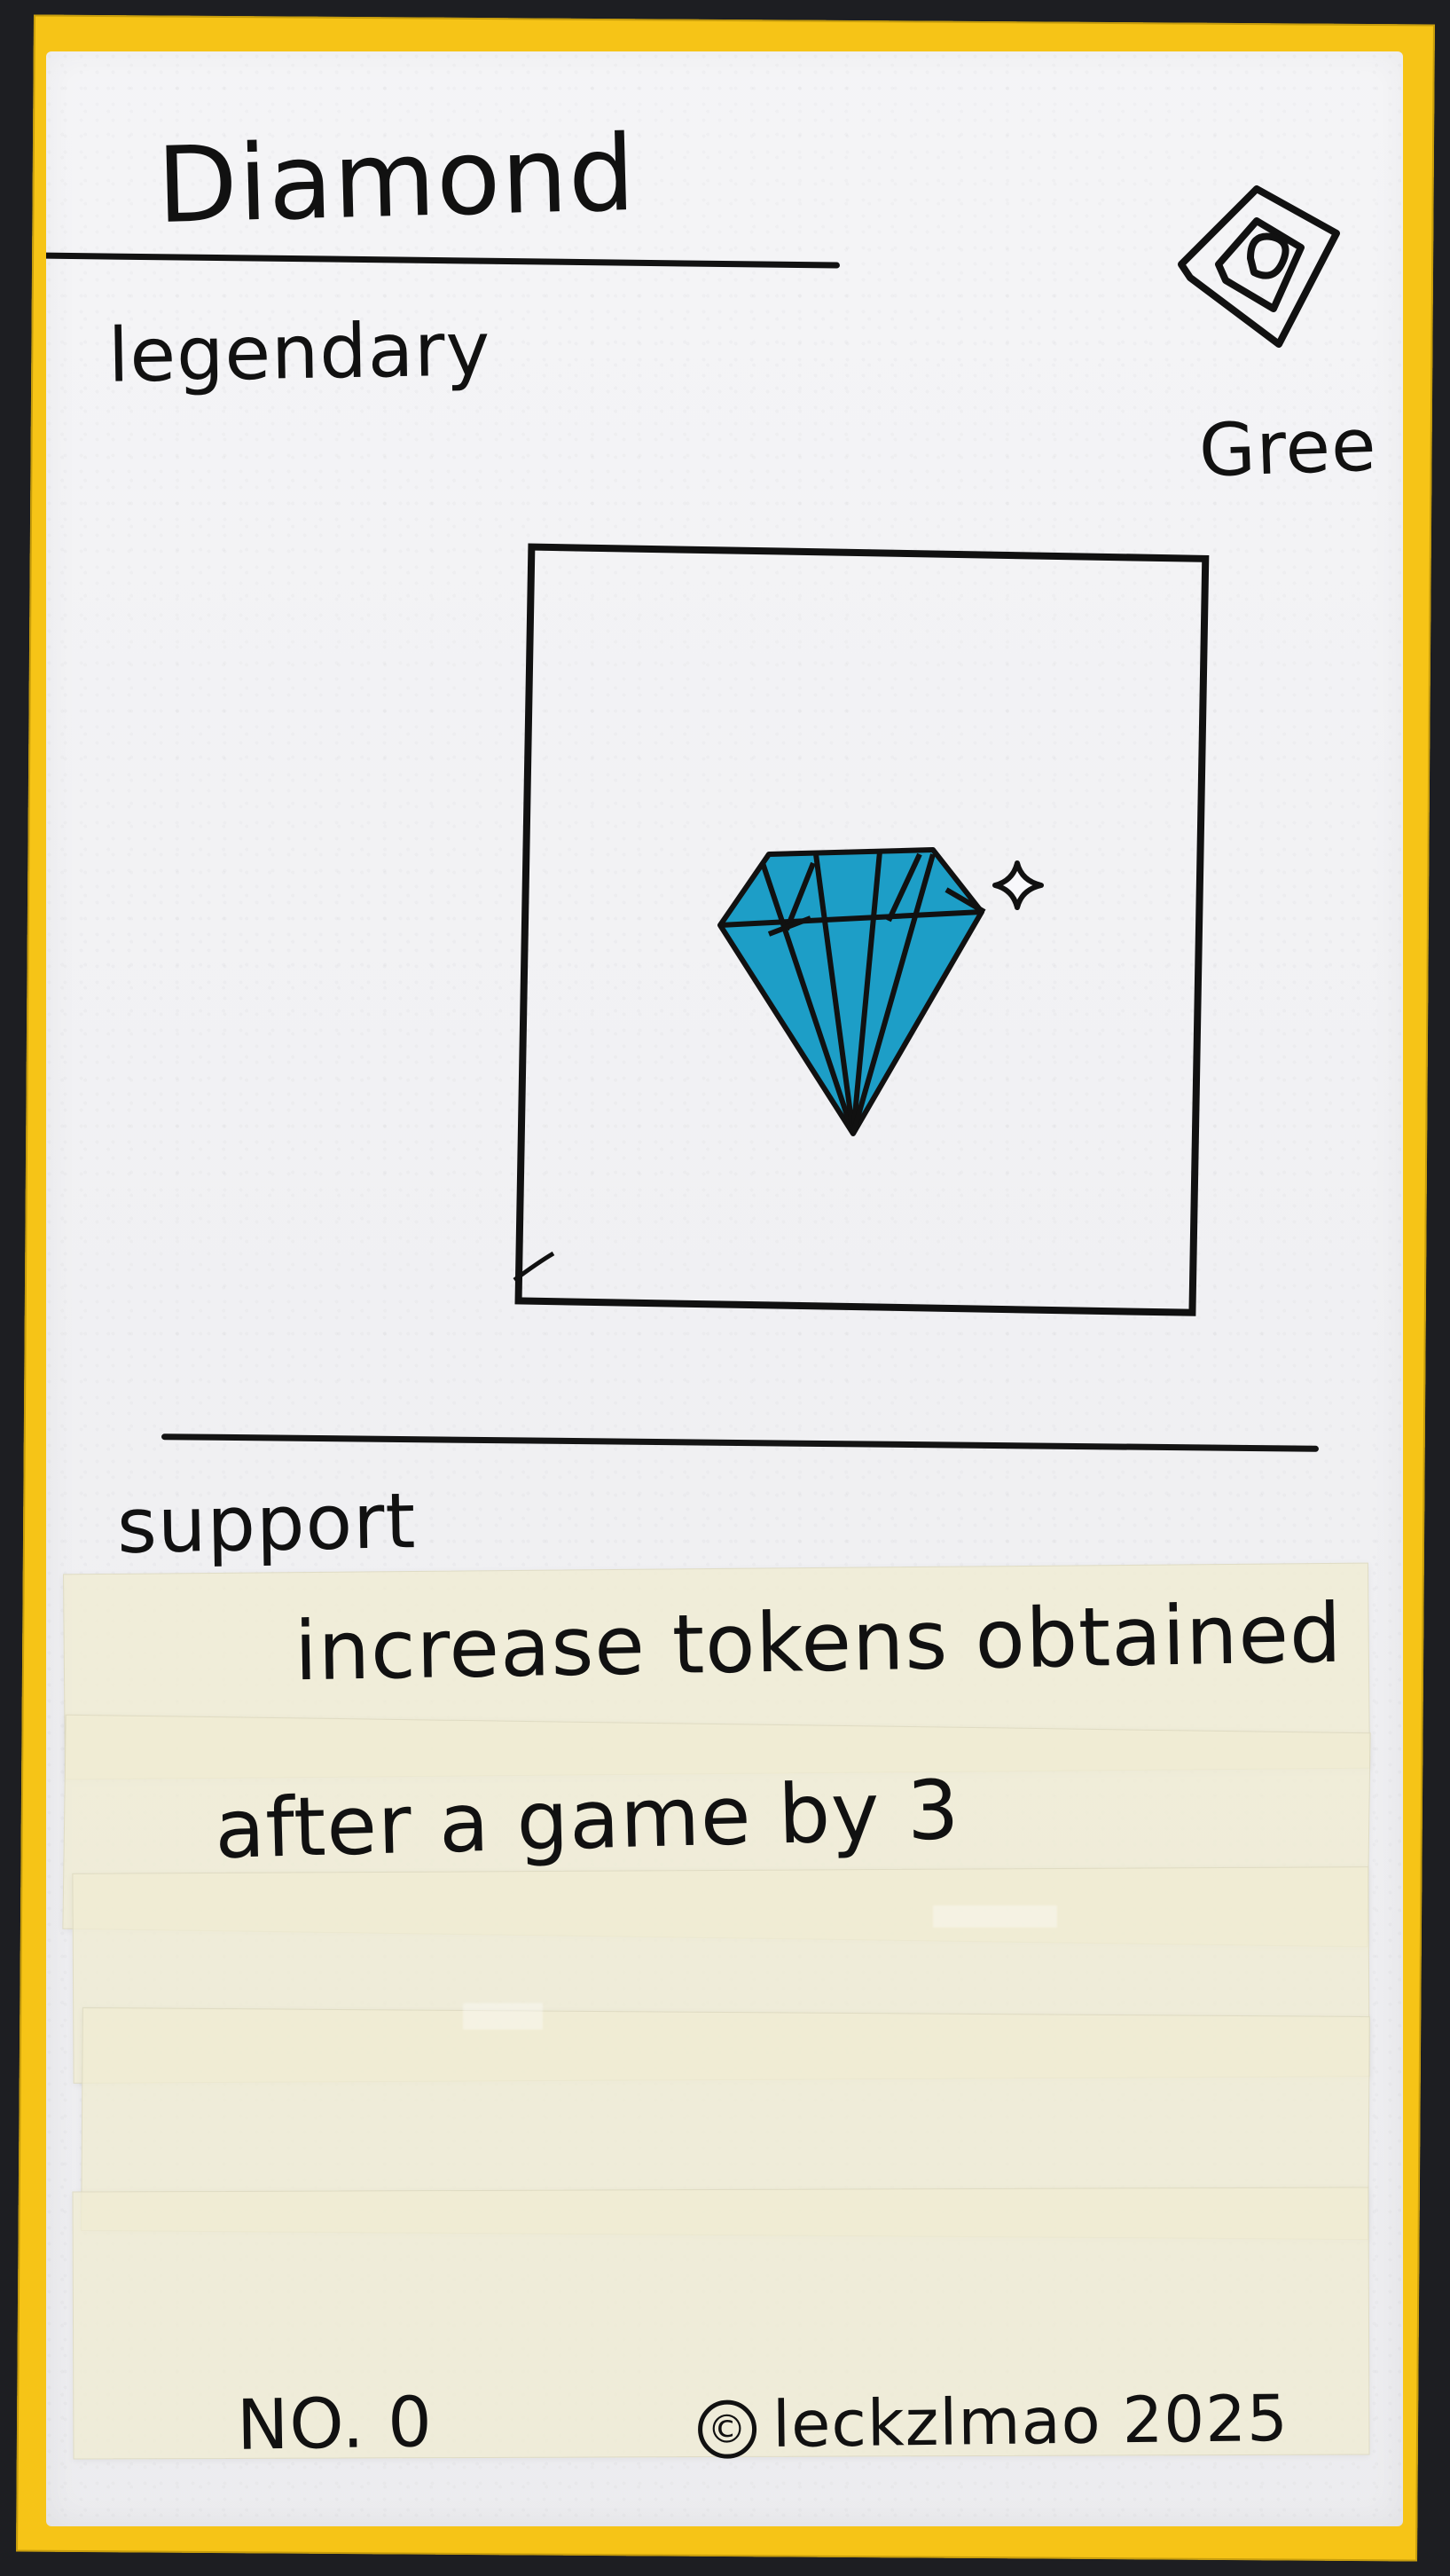  What do you see at coordinates (727, 2429) in the screenshot?
I see `copyright-icon: ©` at bounding box center [727, 2429].